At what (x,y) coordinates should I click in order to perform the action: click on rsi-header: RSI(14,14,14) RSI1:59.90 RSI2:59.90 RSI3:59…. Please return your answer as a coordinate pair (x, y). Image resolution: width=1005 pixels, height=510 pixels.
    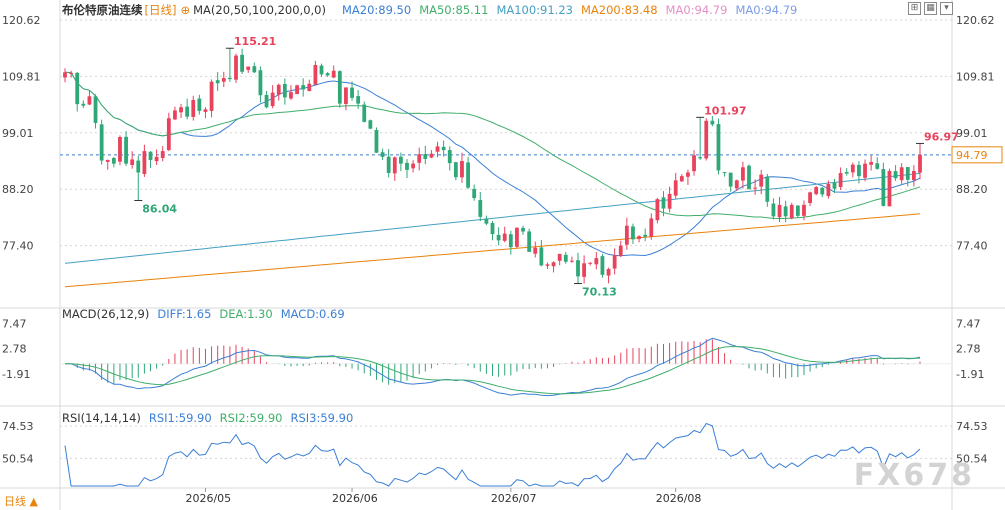
    Looking at the image, I should click on (211, 418).